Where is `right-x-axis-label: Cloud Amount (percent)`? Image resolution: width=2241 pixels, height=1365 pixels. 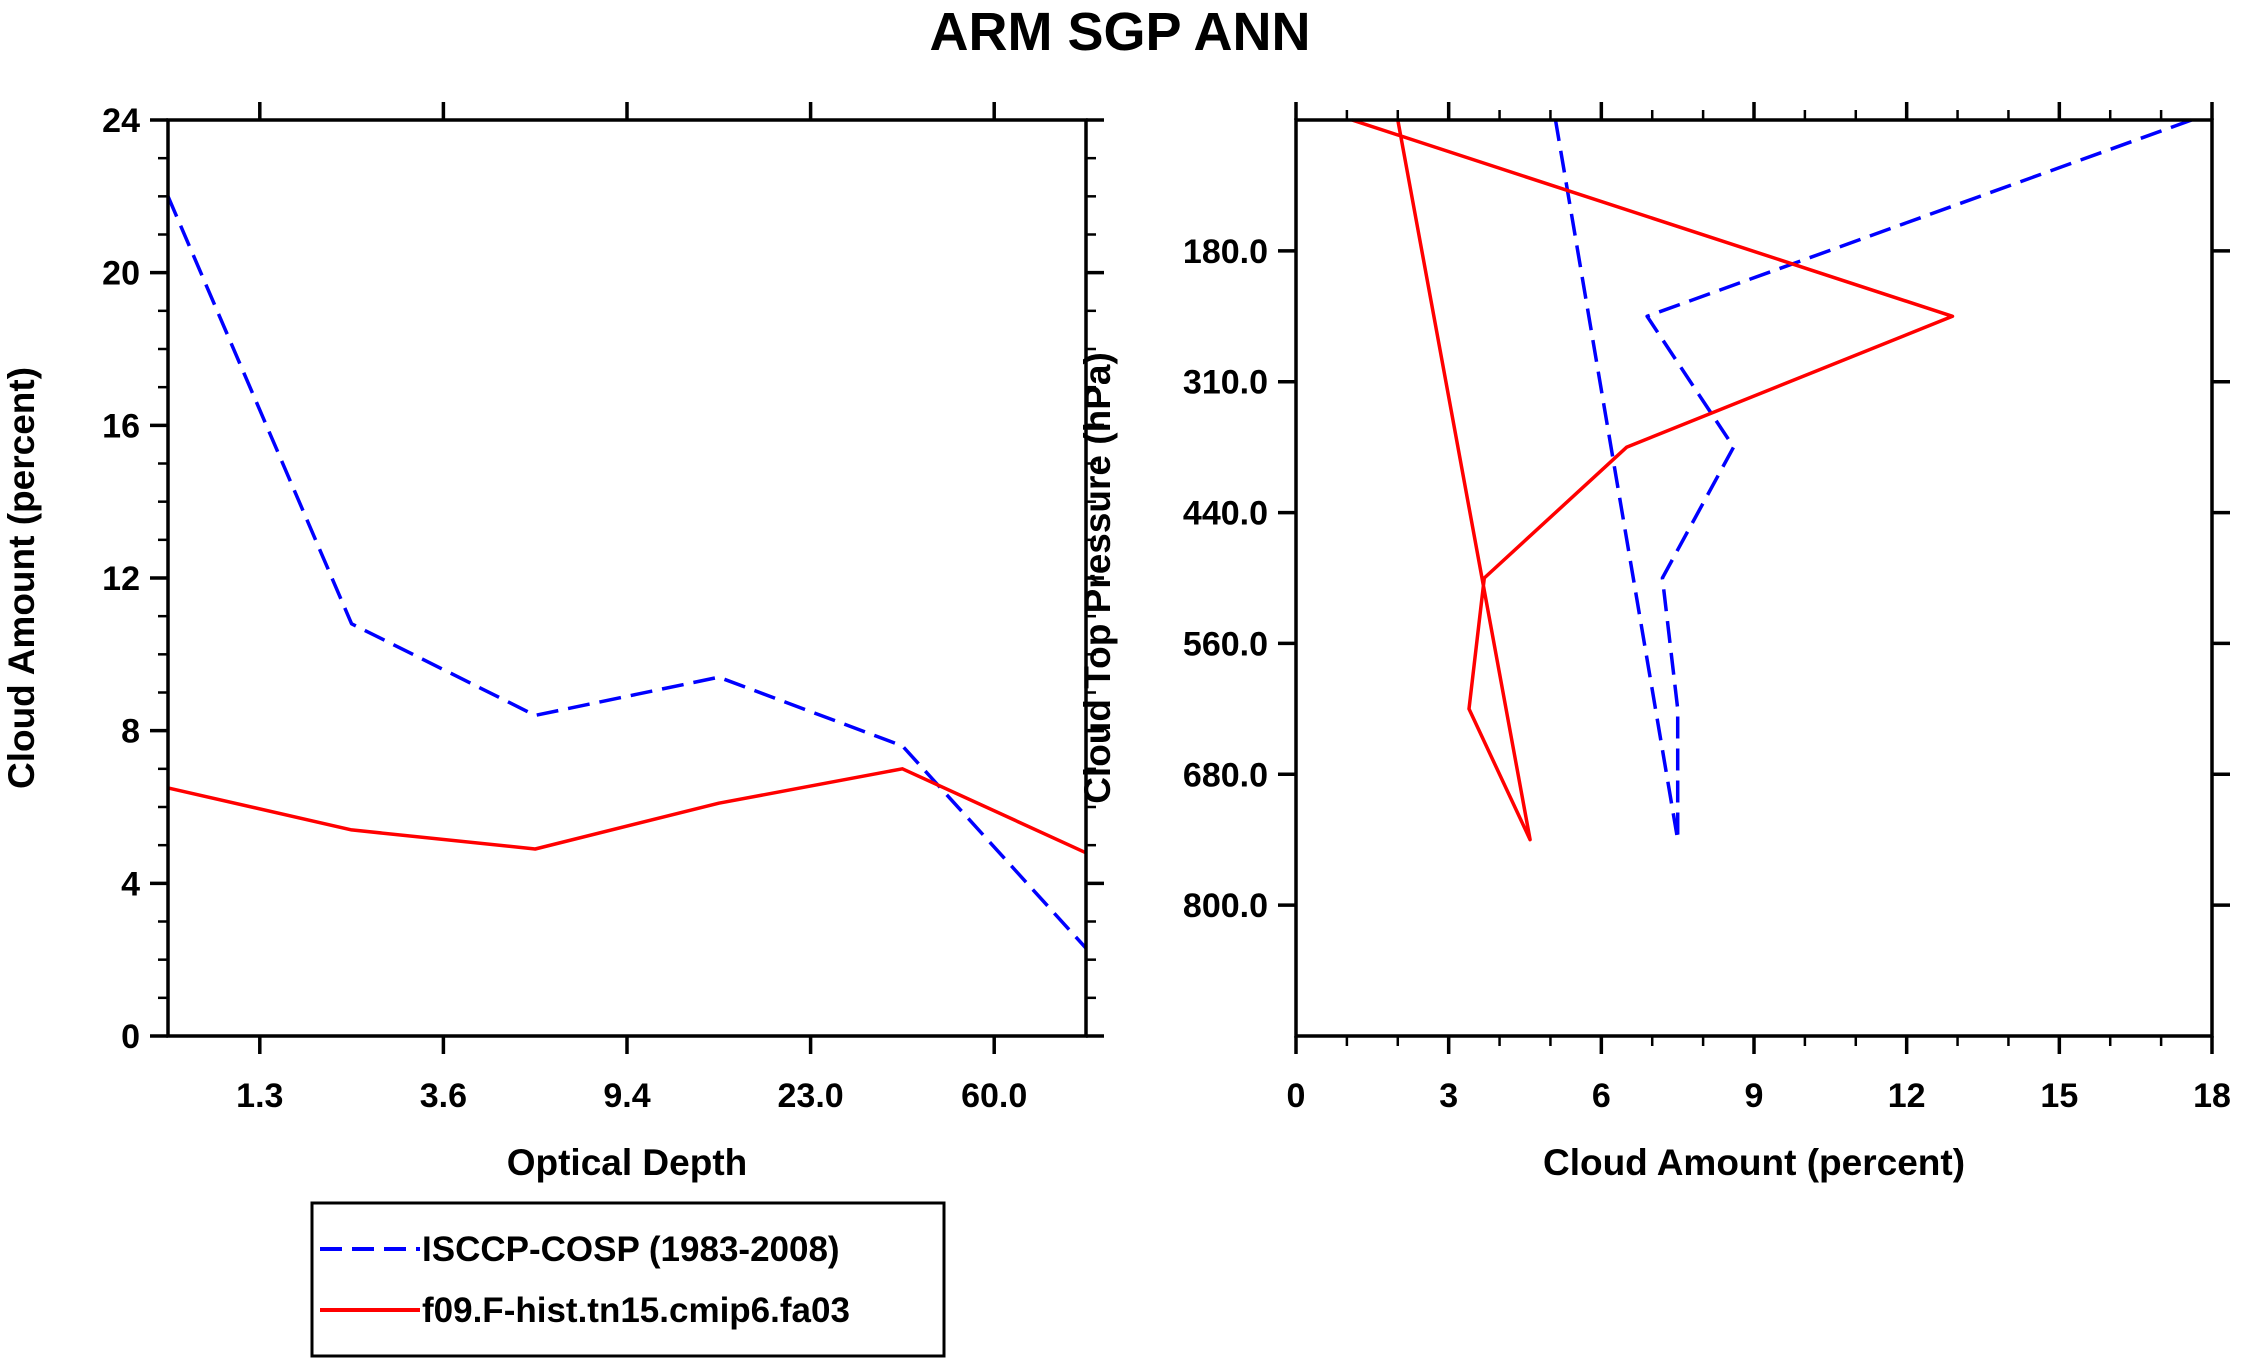
right-x-axis-label: Cloud Amount (percent) is located at coordinates (1754, 1162).